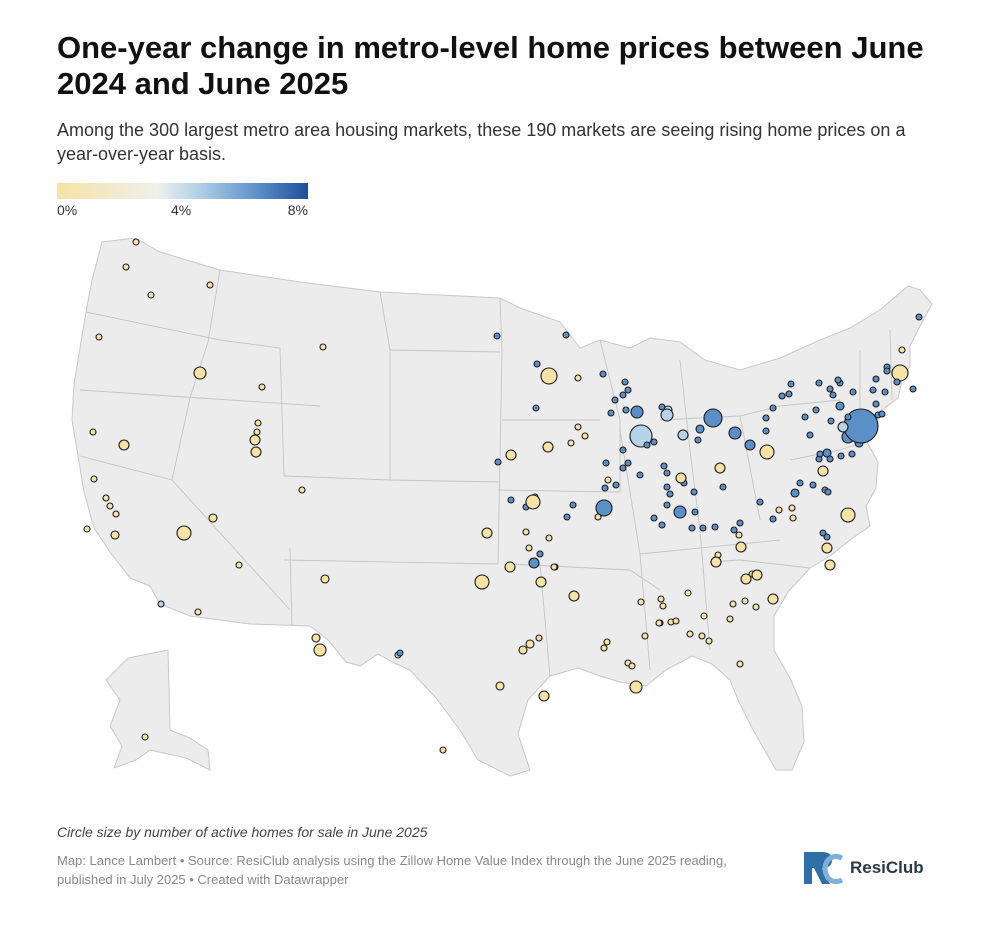 The width and height of the screenshot is (1000, 926). What do you see at coordinates (297, 210) in the screenshot?
I see `legend-label-max: 8%` at bounding box center [297, 210].